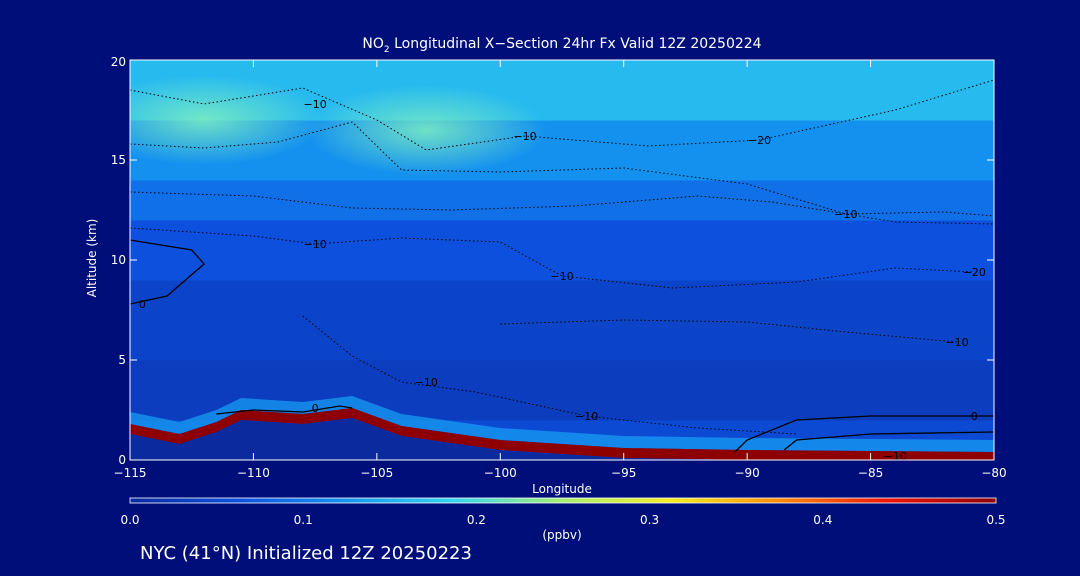 This screenshot has width=1080, height=576. I want to click on contour-label-0: −10, so click(315, 104).